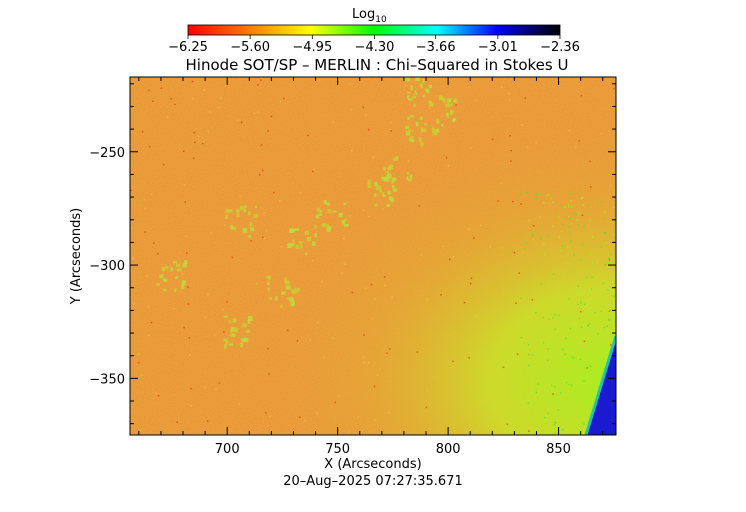 This screenshot has width=746, height=512. What do you see at coordinates (600, 385) in the screenshot?
I see `limb-edge` at bounding box center [600, 385].